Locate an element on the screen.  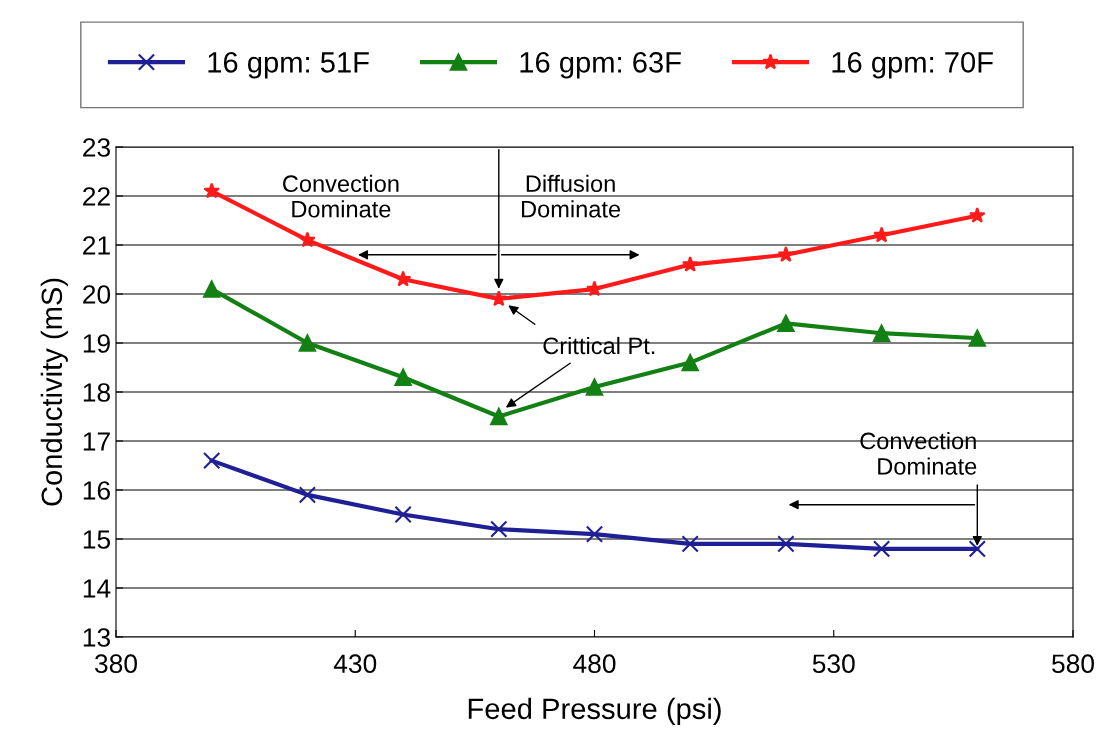
legend-label: 16 gpm: 70F is located at coordinates (912, 65).